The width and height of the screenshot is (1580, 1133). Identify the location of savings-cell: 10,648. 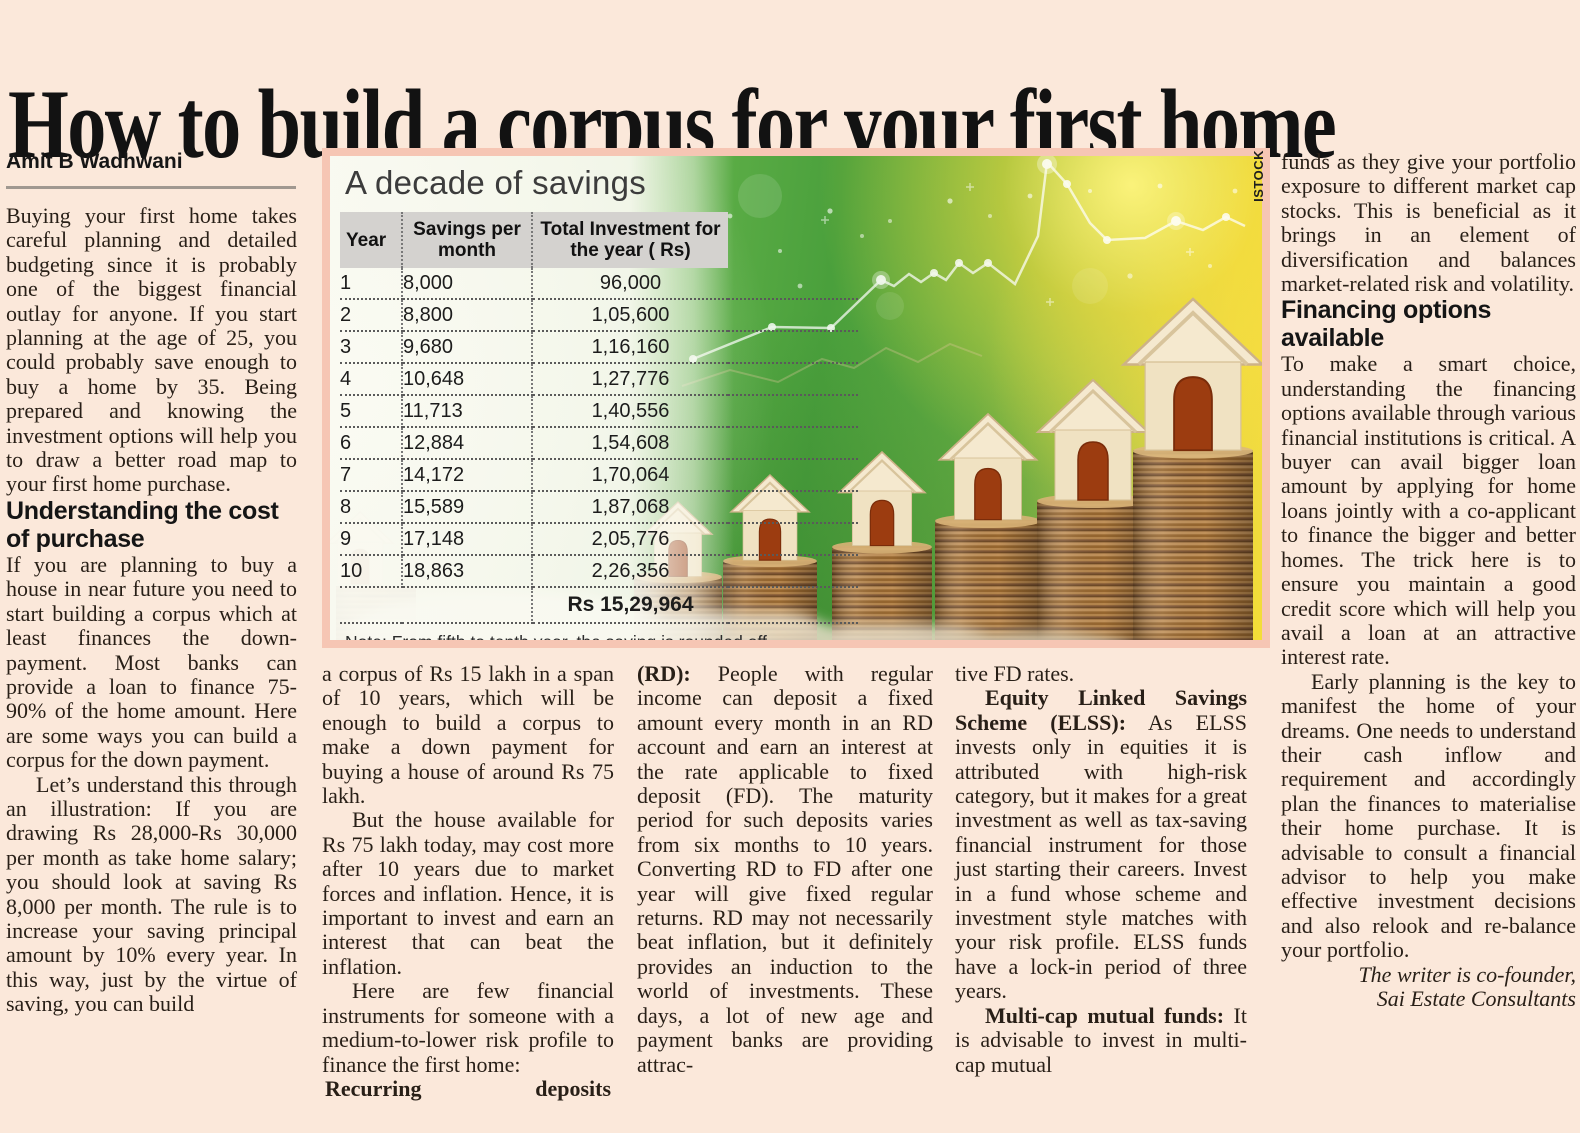
(467, 379).